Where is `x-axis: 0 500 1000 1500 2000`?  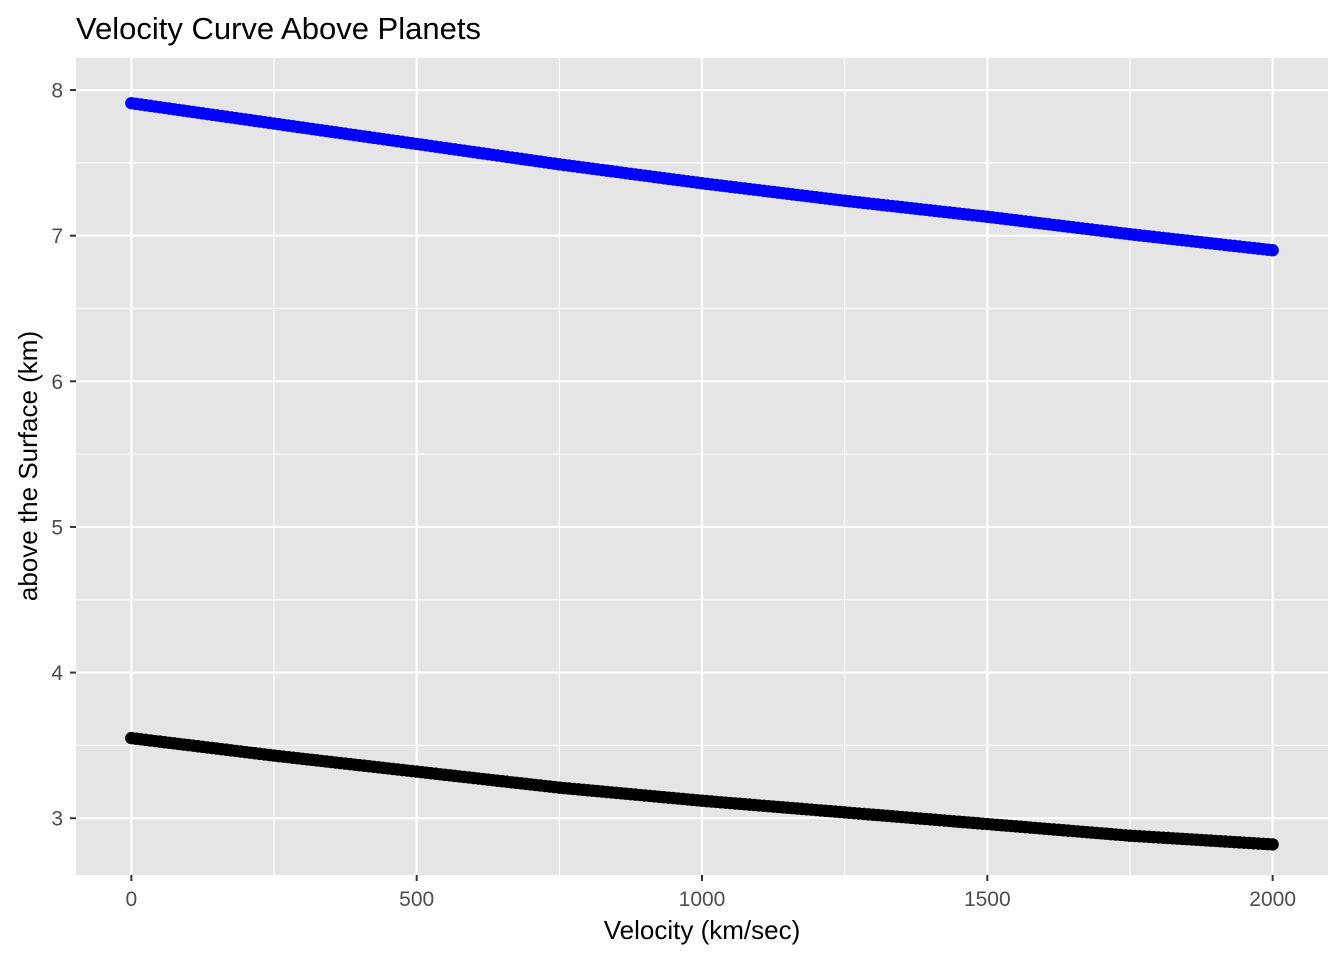 x-axis: 0 500 1000 1500 2000 is located at coordinates (711, 893).